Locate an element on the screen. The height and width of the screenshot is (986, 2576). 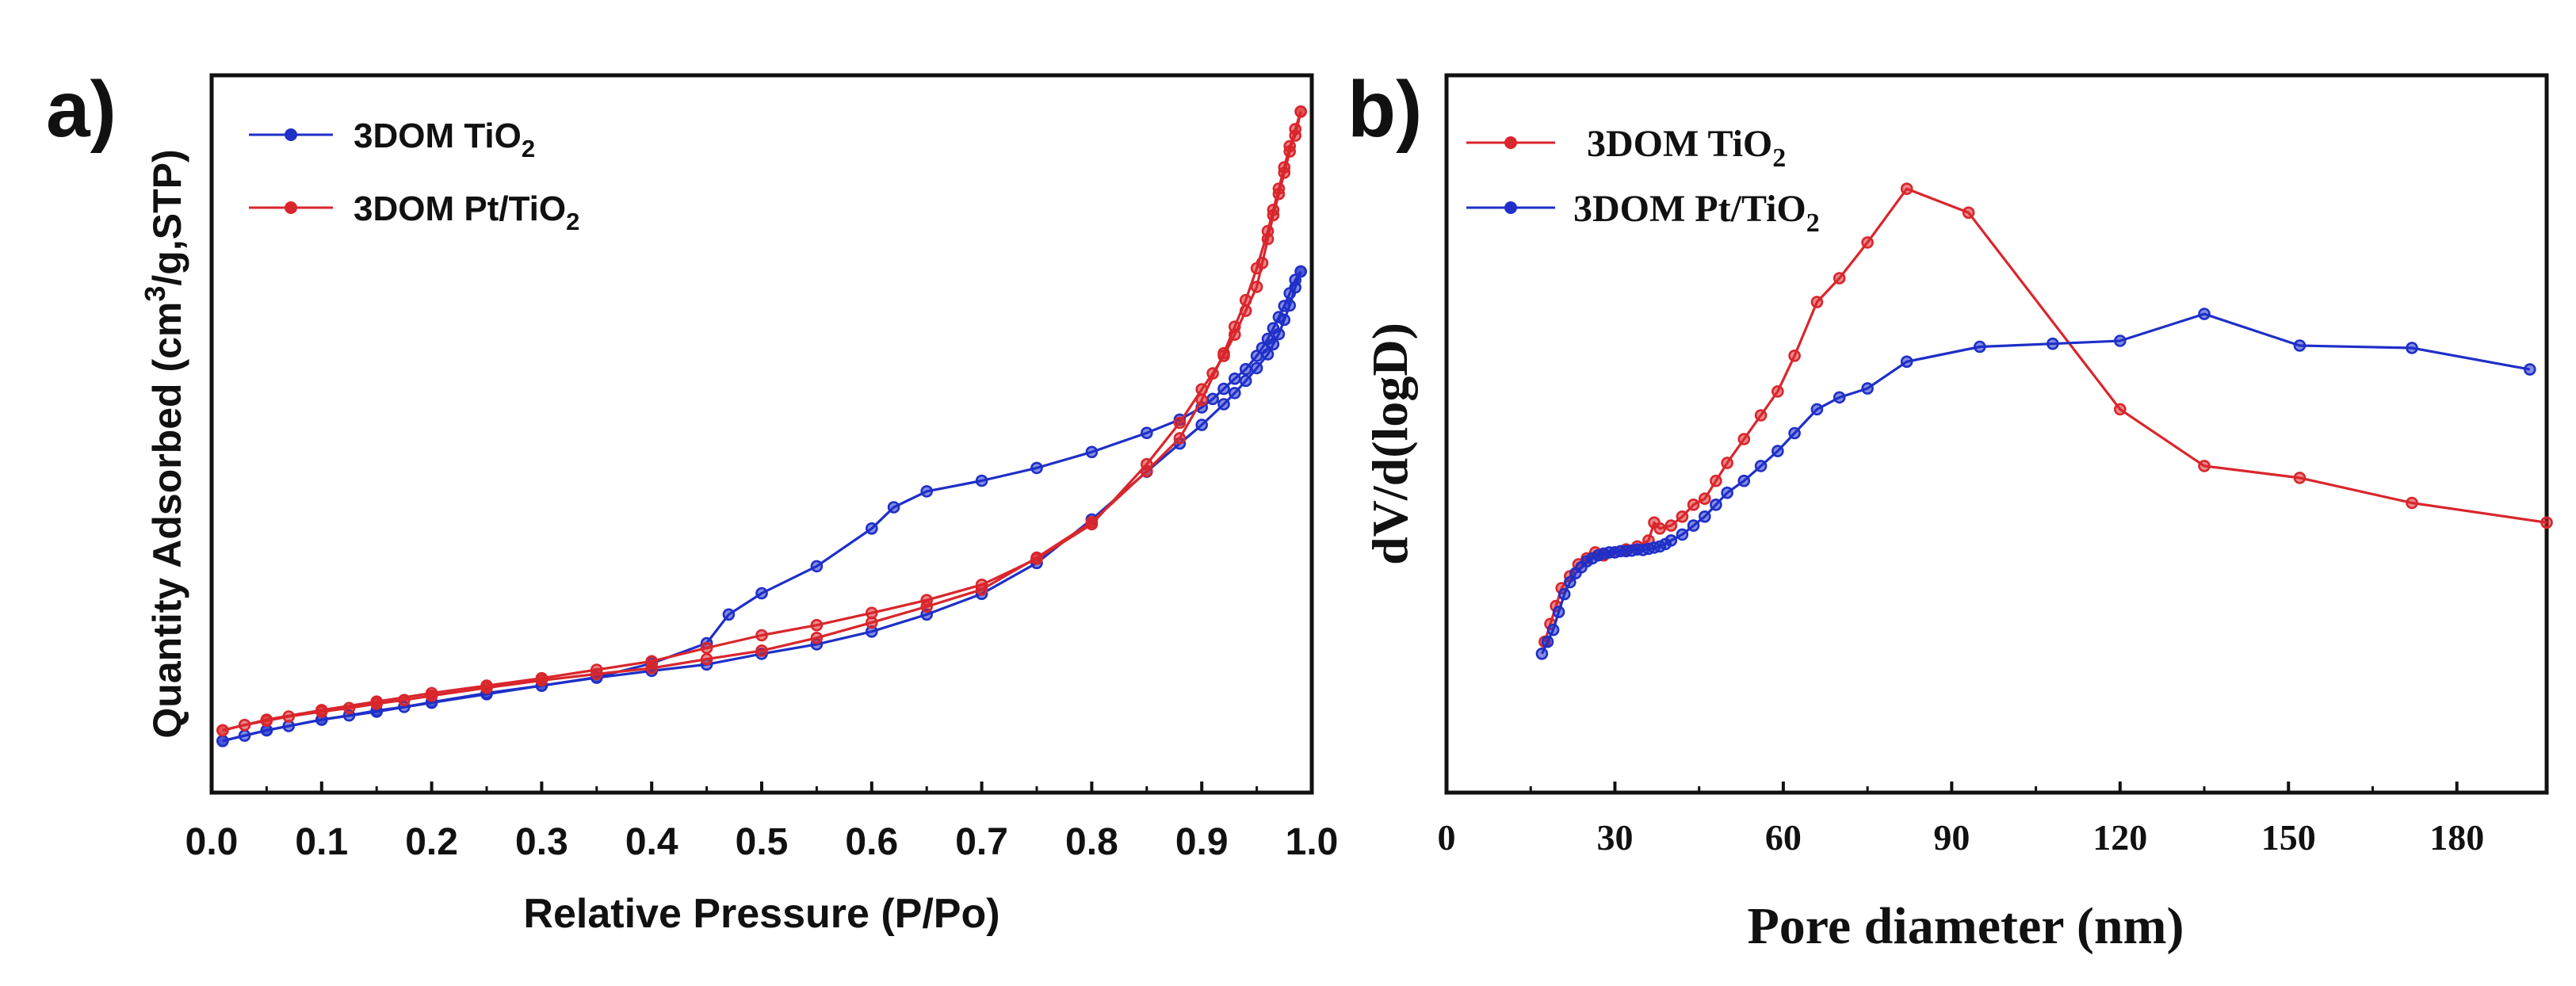
panel-b-x-tick-label: 0 is located at coordinates (1447, 837).